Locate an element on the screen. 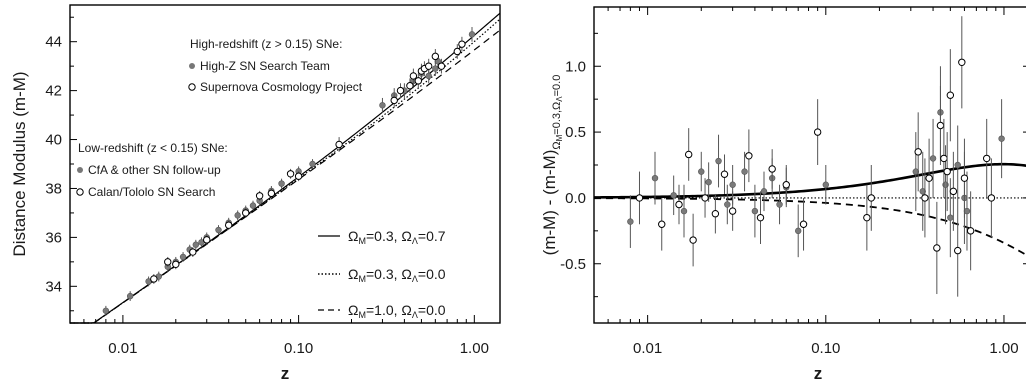  y-tick-label: 0.0 is located at coordinates (575, 198).